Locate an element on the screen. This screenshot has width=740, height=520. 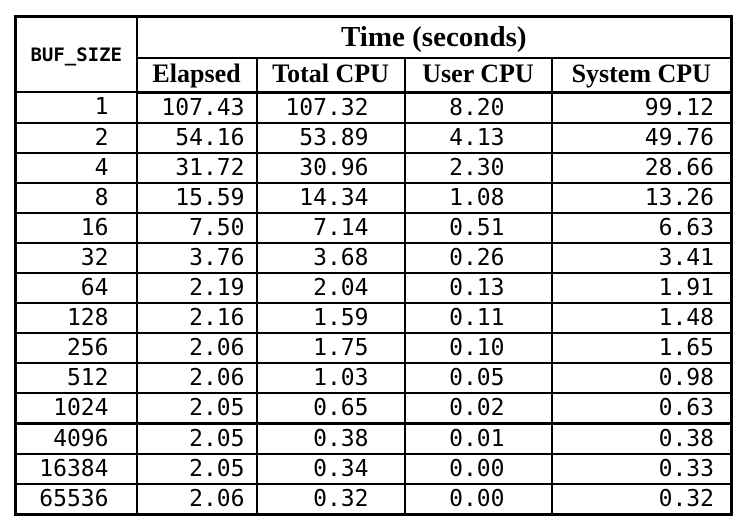
time-value-cell: 1.08 is located at coordinates (478, 197).